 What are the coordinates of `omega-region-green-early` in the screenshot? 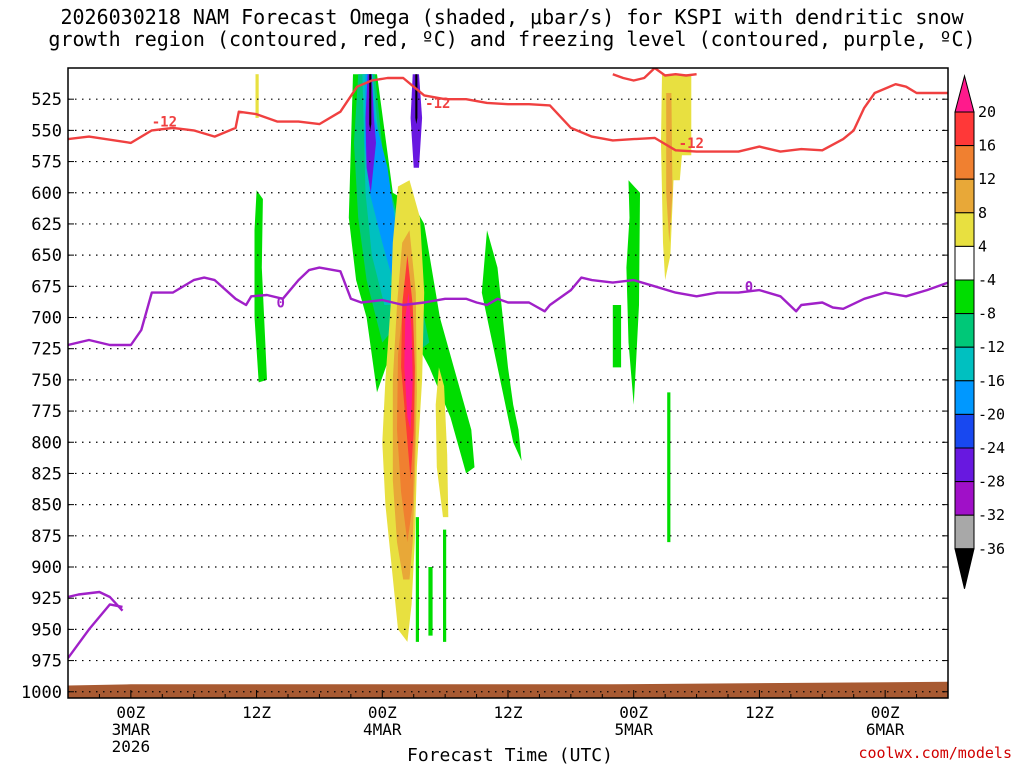 It's located at (260, 286).